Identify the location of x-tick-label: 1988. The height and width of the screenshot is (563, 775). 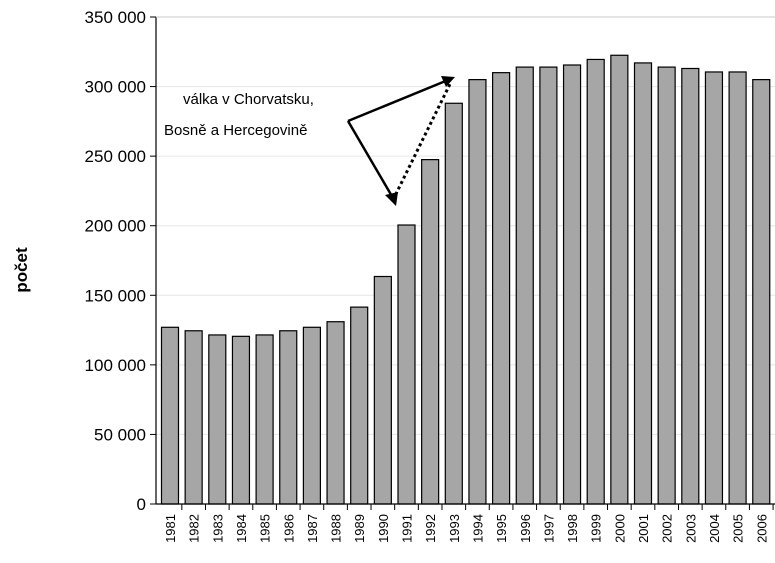
(336, 528).